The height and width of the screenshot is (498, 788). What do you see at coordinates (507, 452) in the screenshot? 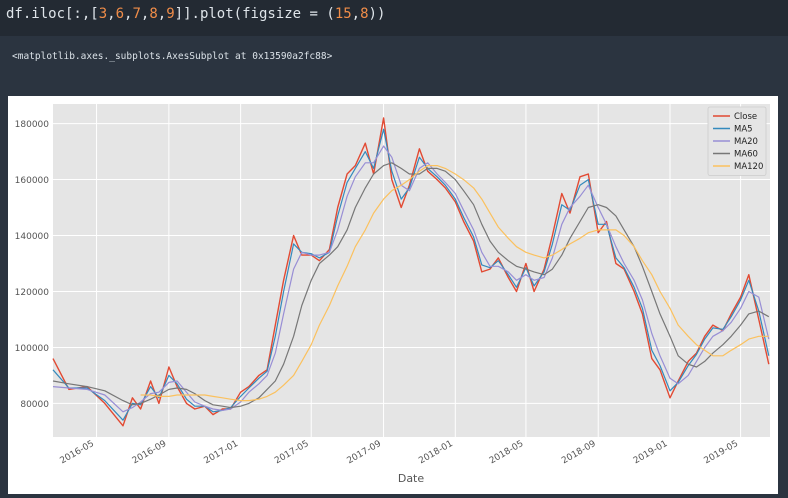
I see `x-tick-label: 2018-05` at bounding box center [507, 452].